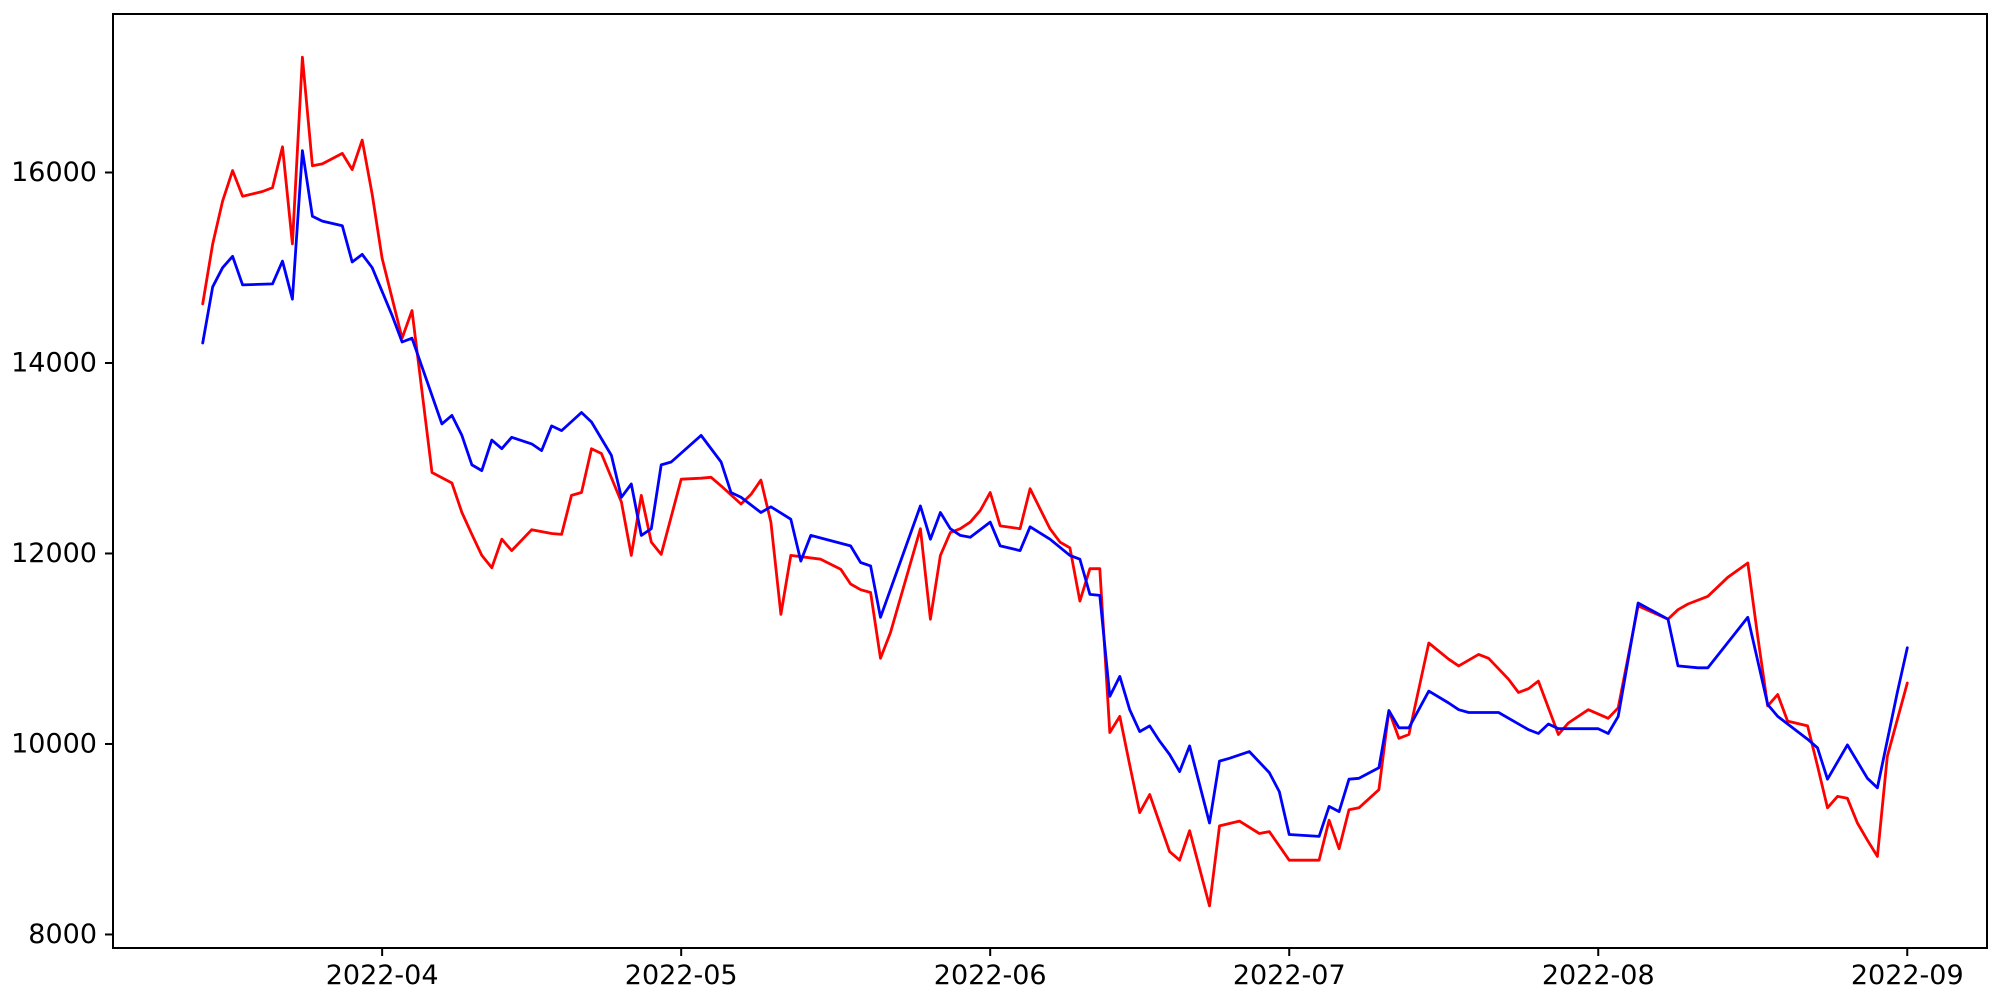 This screenshot has height=1000, width=2000. I want to click on y-tick-label: 10000, so click(54, 743).